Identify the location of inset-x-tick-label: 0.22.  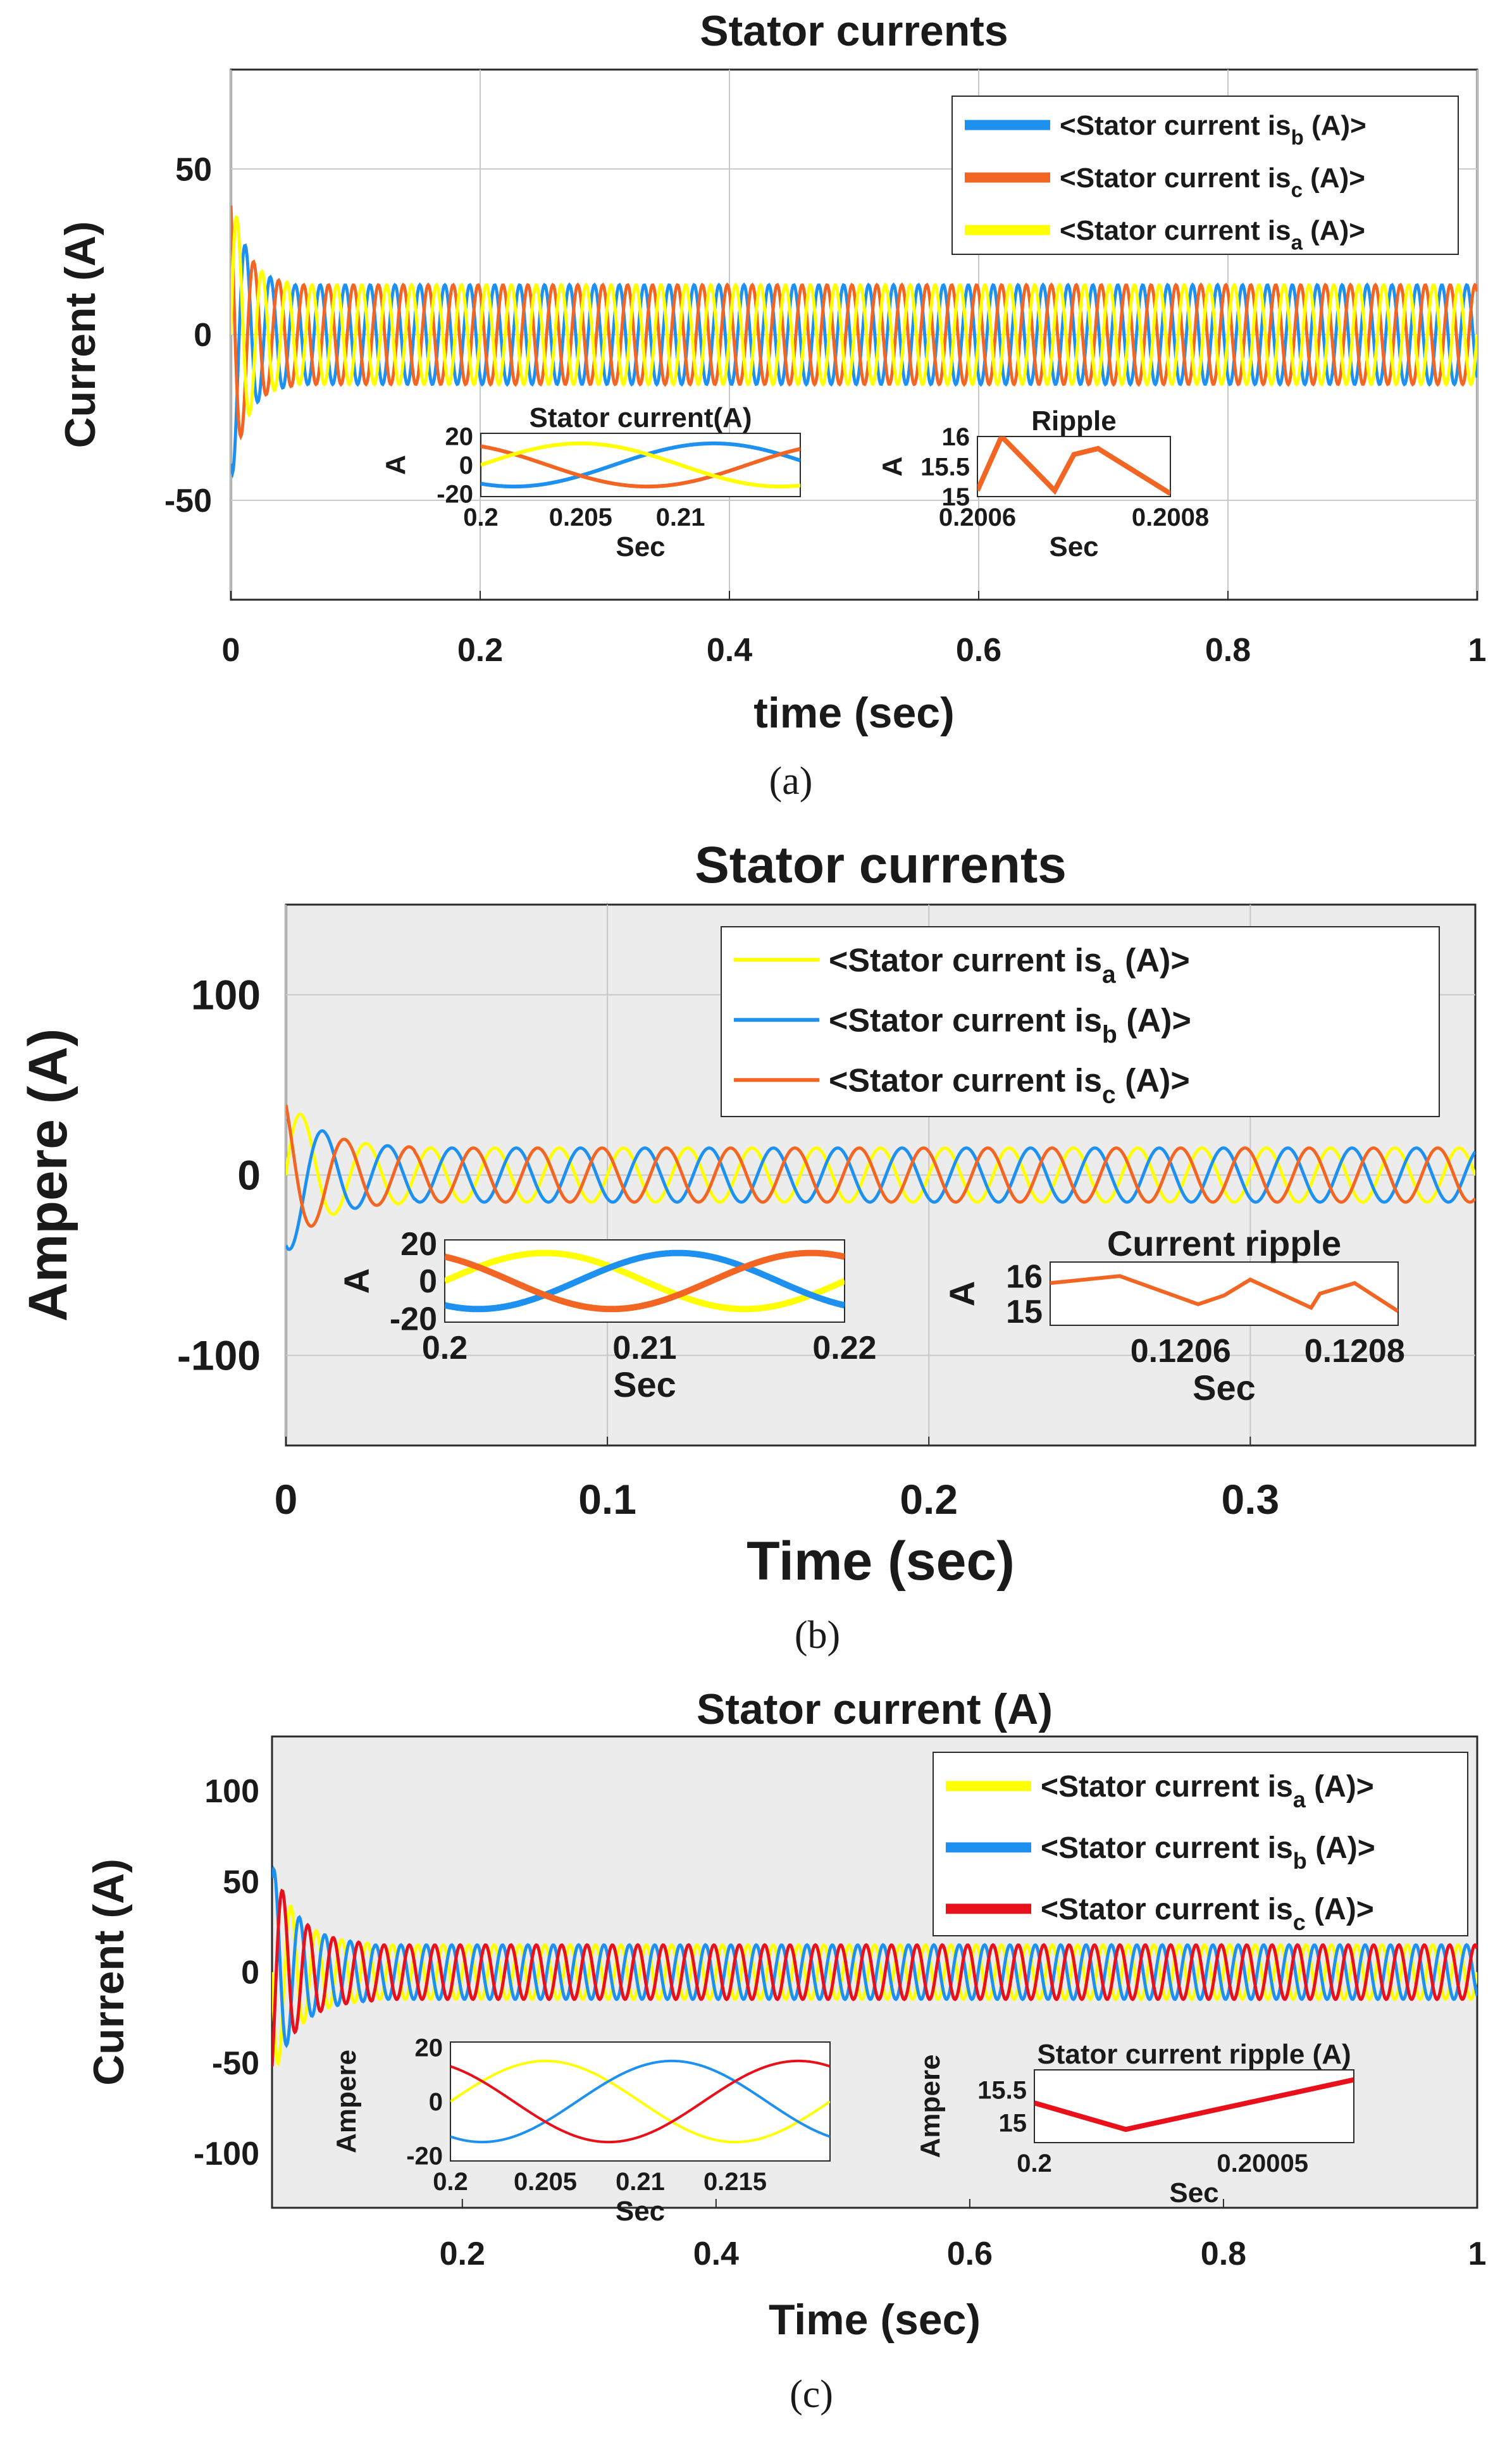
(844, 1348).